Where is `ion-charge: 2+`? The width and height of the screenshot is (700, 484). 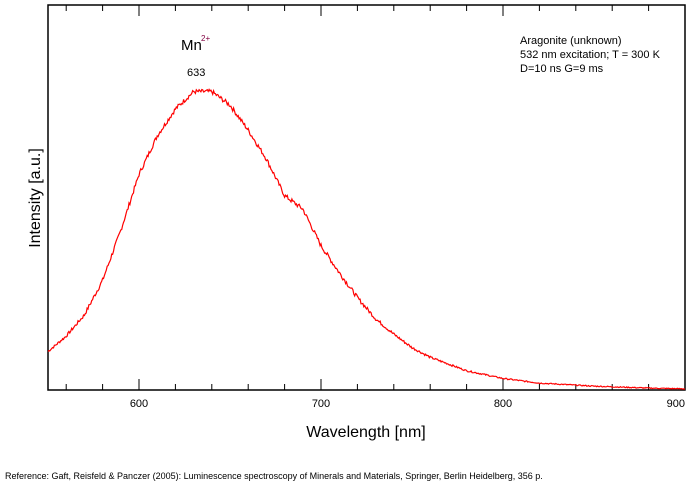 ion-charge: 2+ is located at coordinates (205, 38).